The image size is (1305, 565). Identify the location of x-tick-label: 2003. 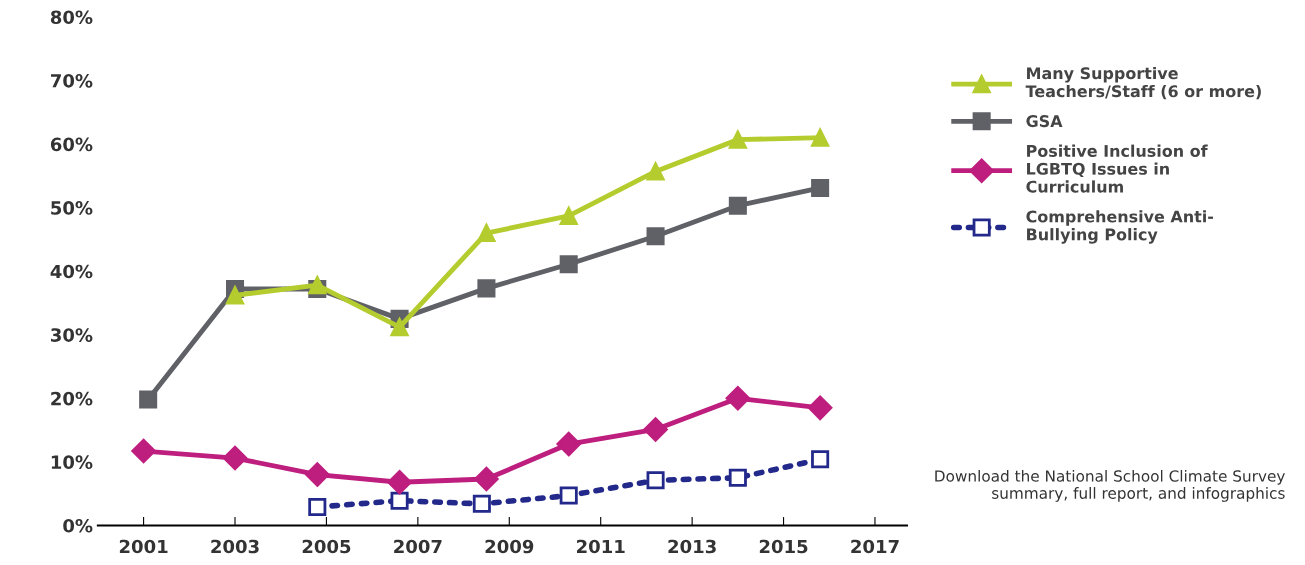
(235, 546).